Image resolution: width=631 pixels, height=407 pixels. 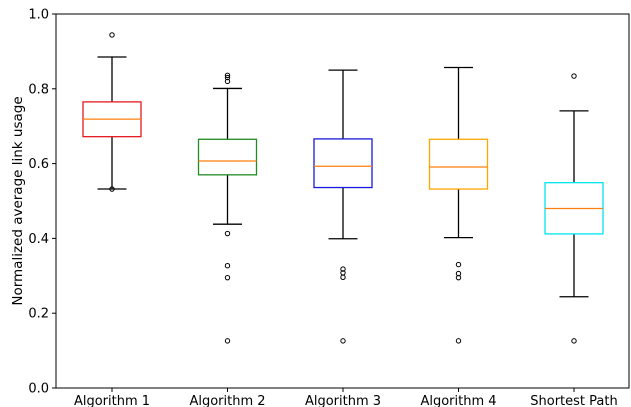 What do you see at coordinates (38, 15) in the screenshot?
I see `y-tick-label: 1.0` at bounding box center [38, 15].